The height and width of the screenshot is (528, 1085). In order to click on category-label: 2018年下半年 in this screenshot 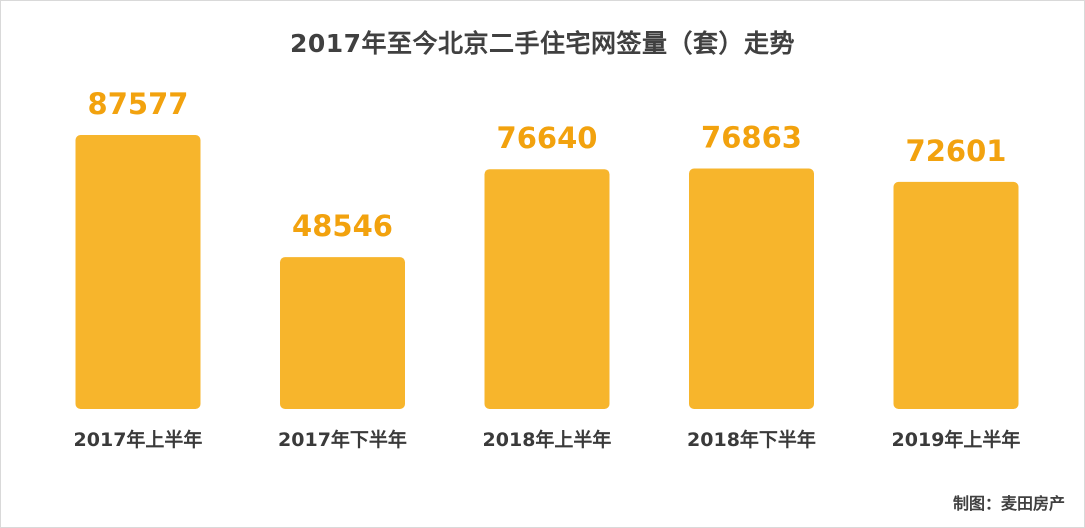, I will do `click(751, 439)`.